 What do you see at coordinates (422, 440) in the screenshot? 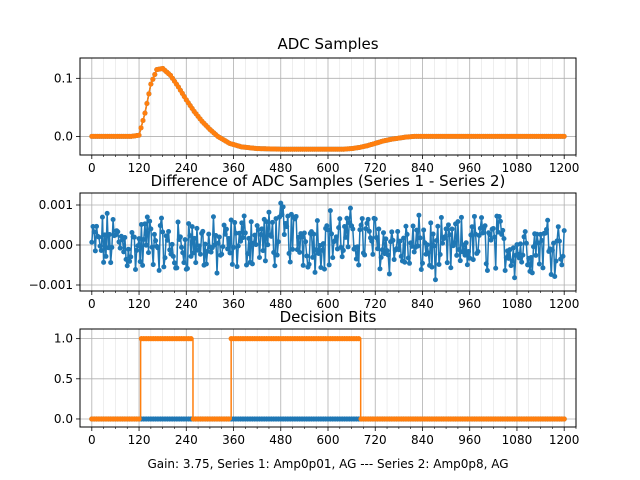
I see `tick-label-x: 840` at bounding box center [422, 440].